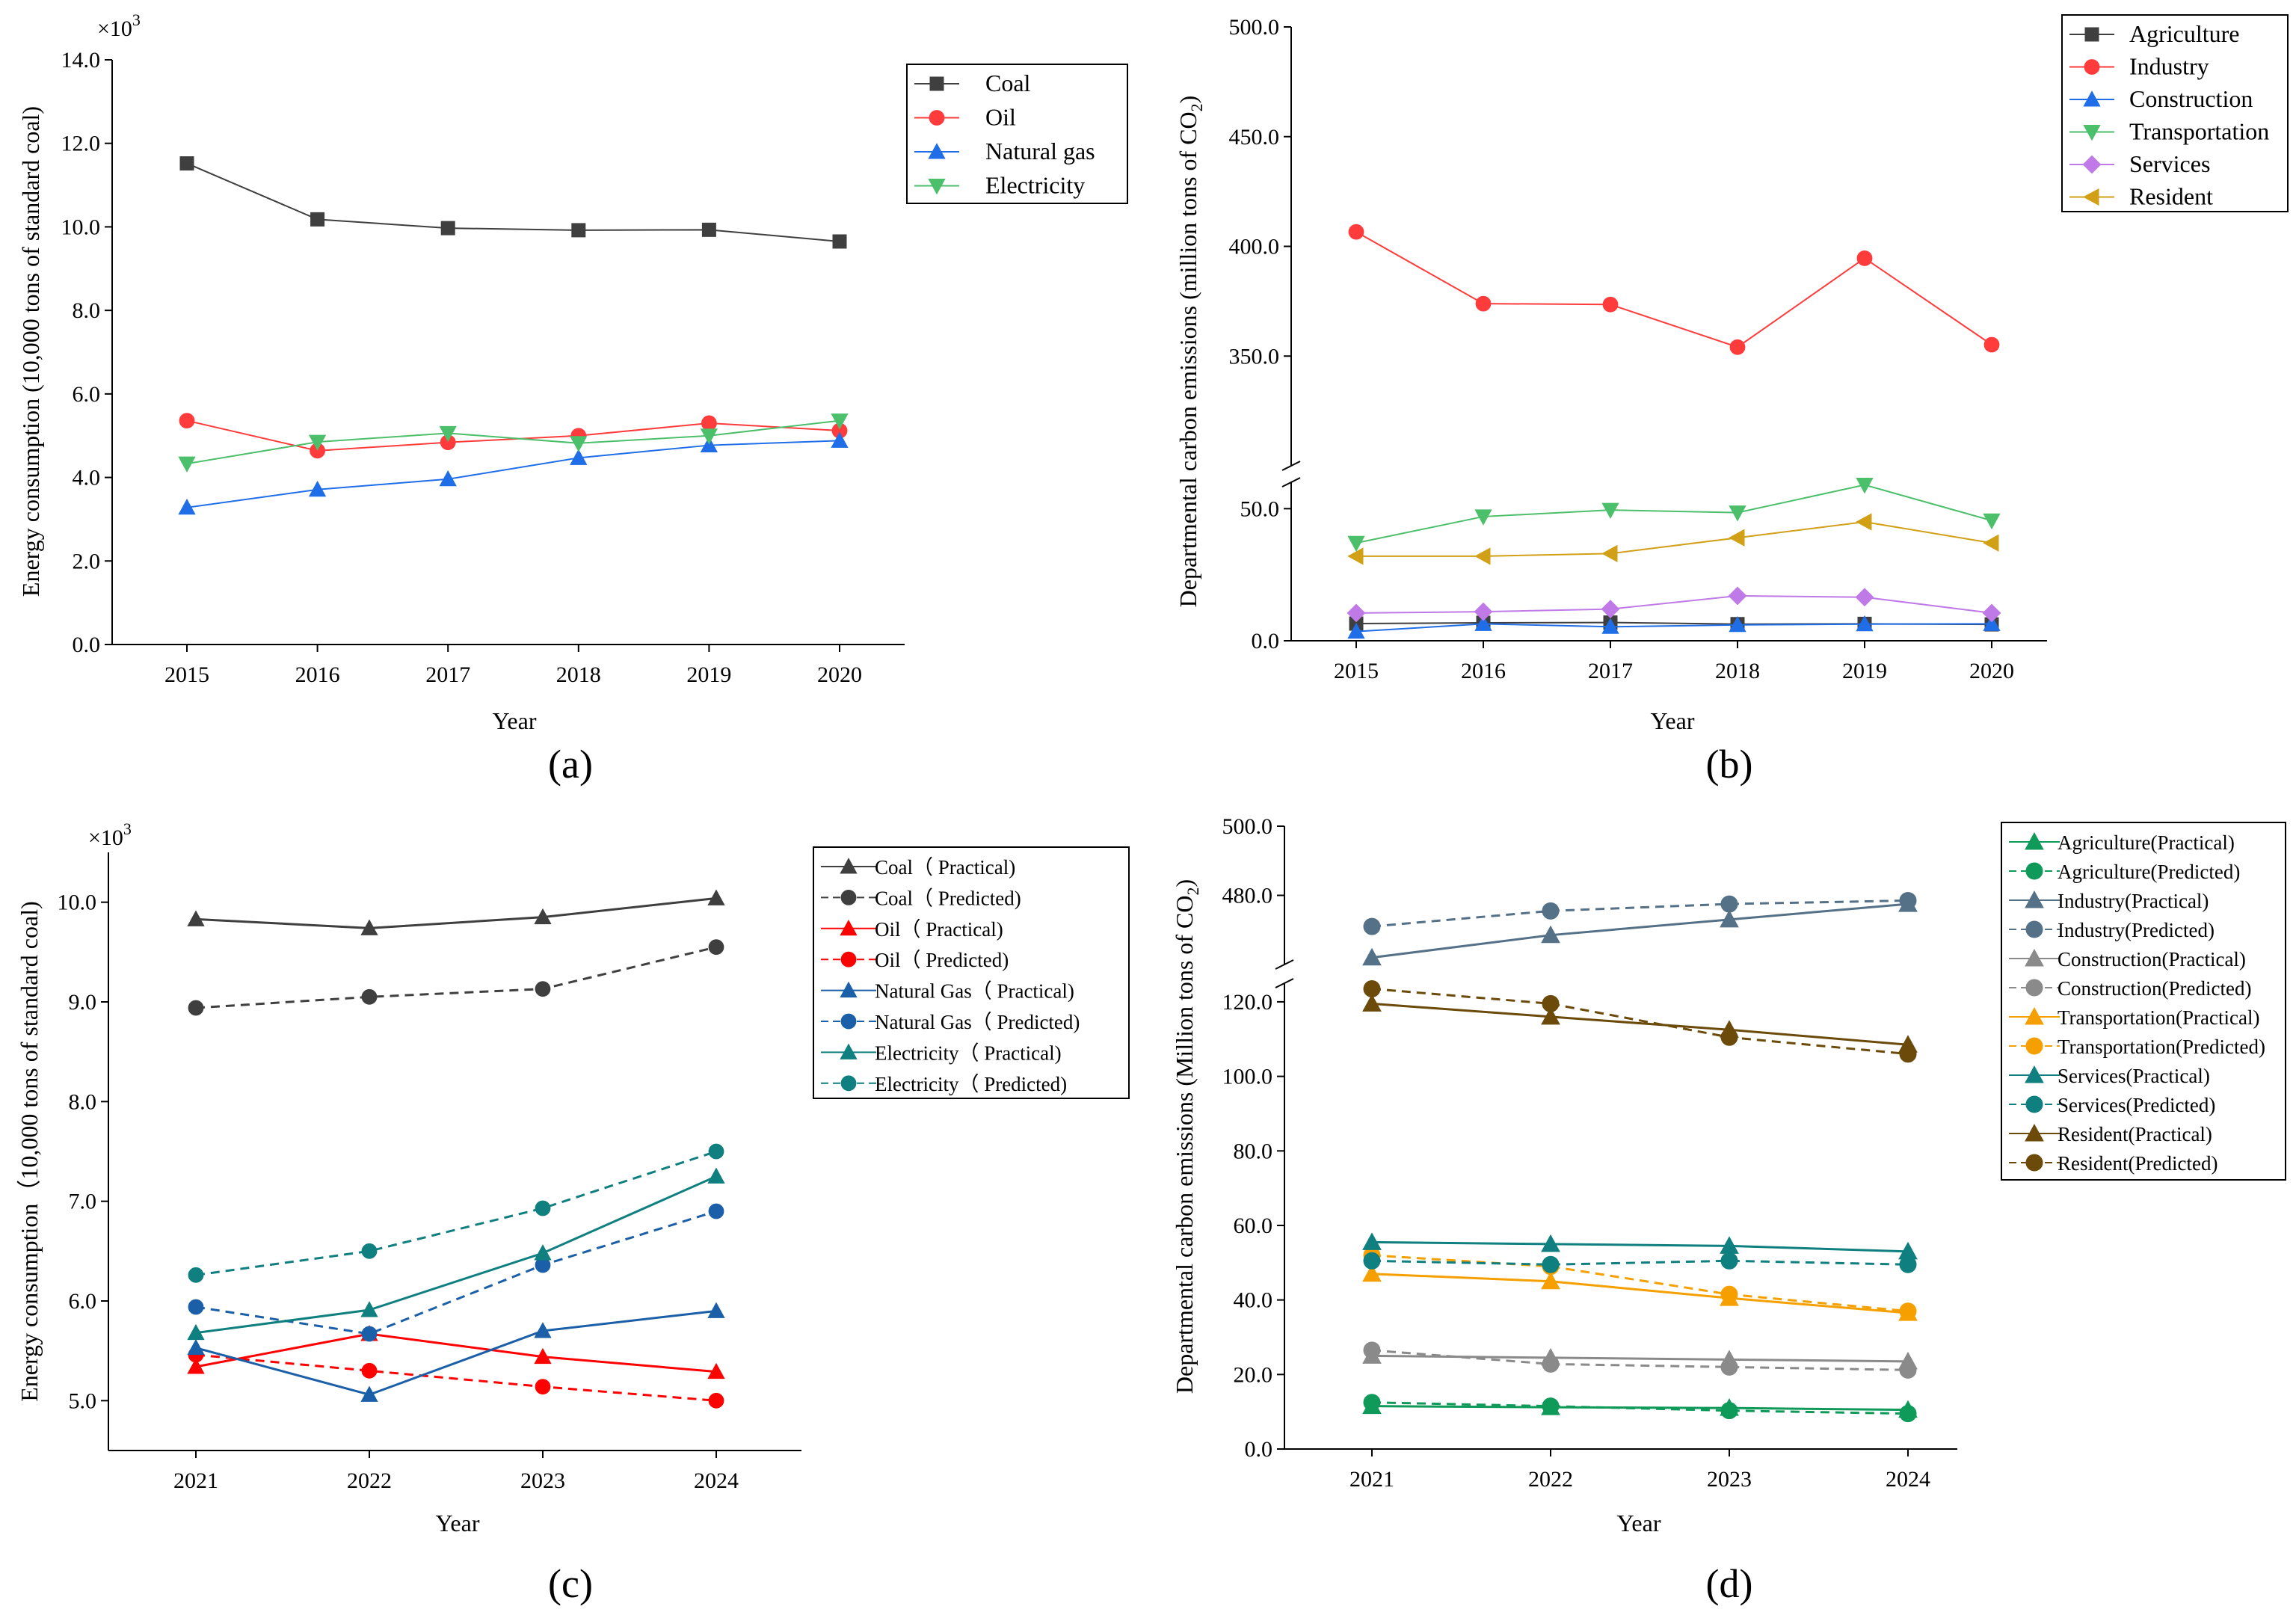  Describe the element at coordinates (456, 977) in the screenshot. I see `series-coal-predicted` at that location.